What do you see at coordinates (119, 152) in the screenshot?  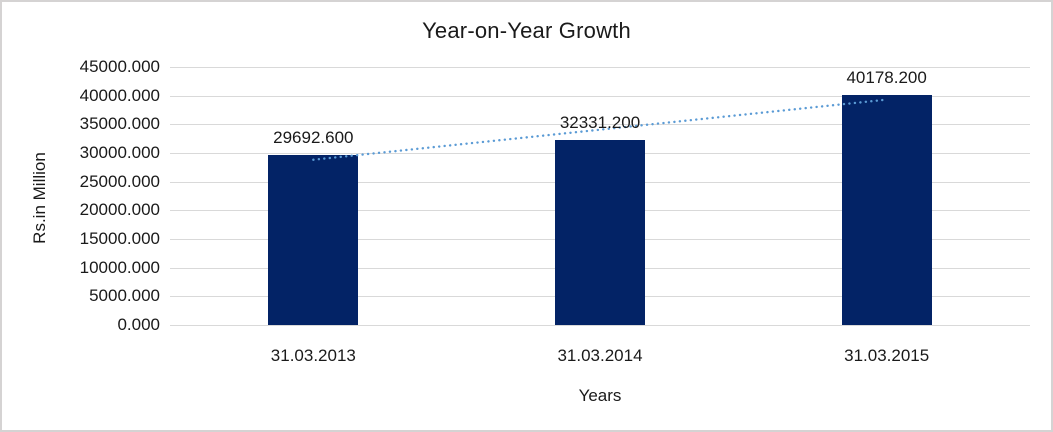 I see `y-tick-label: 30000.000` at bounding box center [119, 152].